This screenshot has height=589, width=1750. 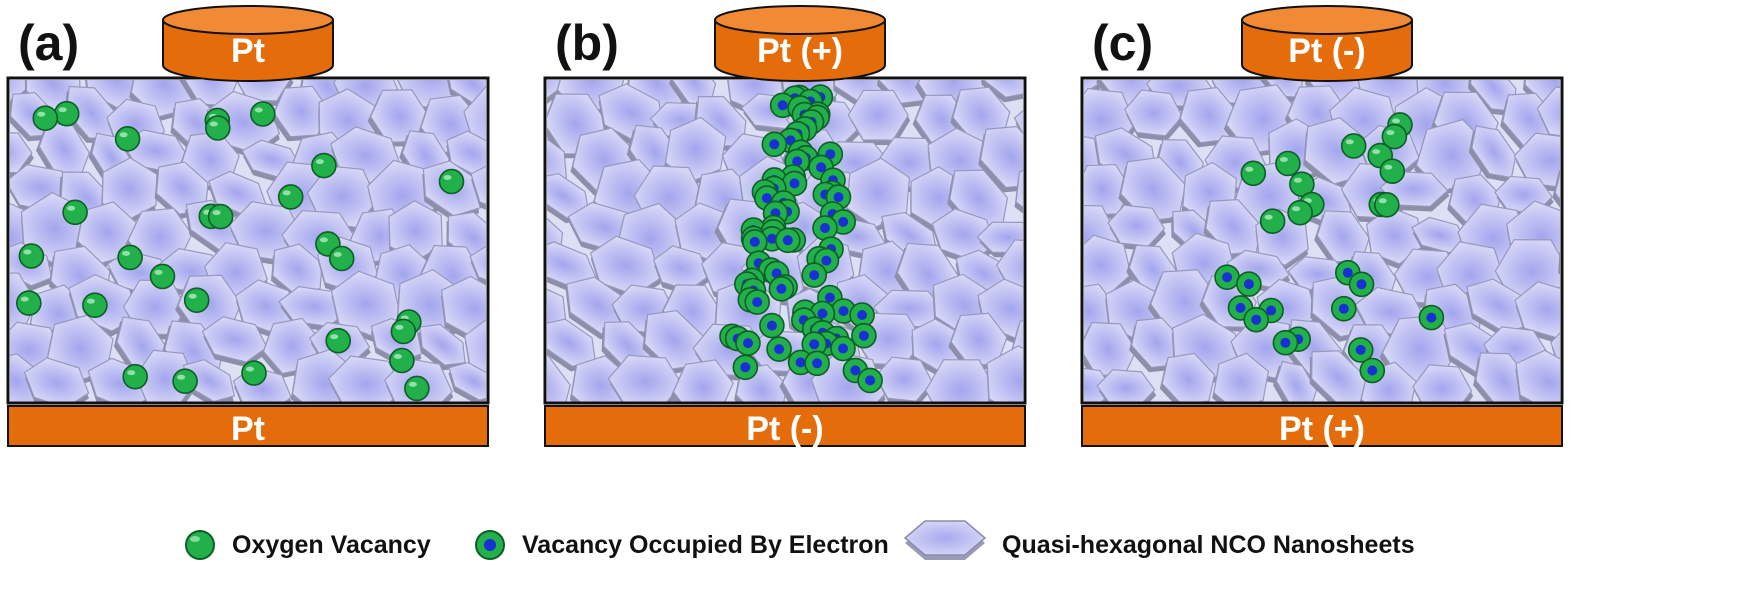 What do you see at coordinates (331, 544) in the screenshot?
I see `legend-oxygen-vacancy-label: Oxygen Vacancy` at bounding box center [331, 544].